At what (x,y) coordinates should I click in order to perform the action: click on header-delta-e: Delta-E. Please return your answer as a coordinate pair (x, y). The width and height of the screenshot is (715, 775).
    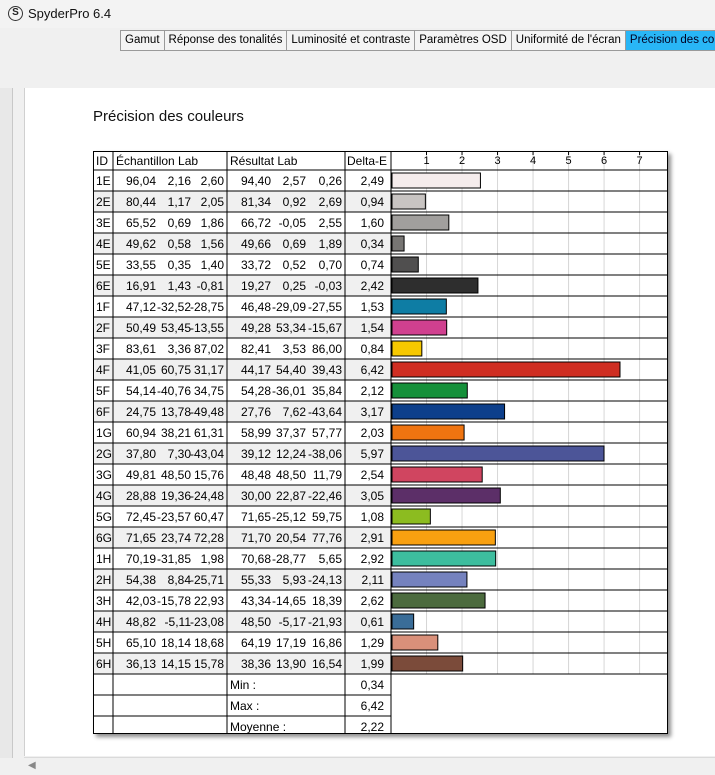
    Looking at the image, I should click on (367, 161).